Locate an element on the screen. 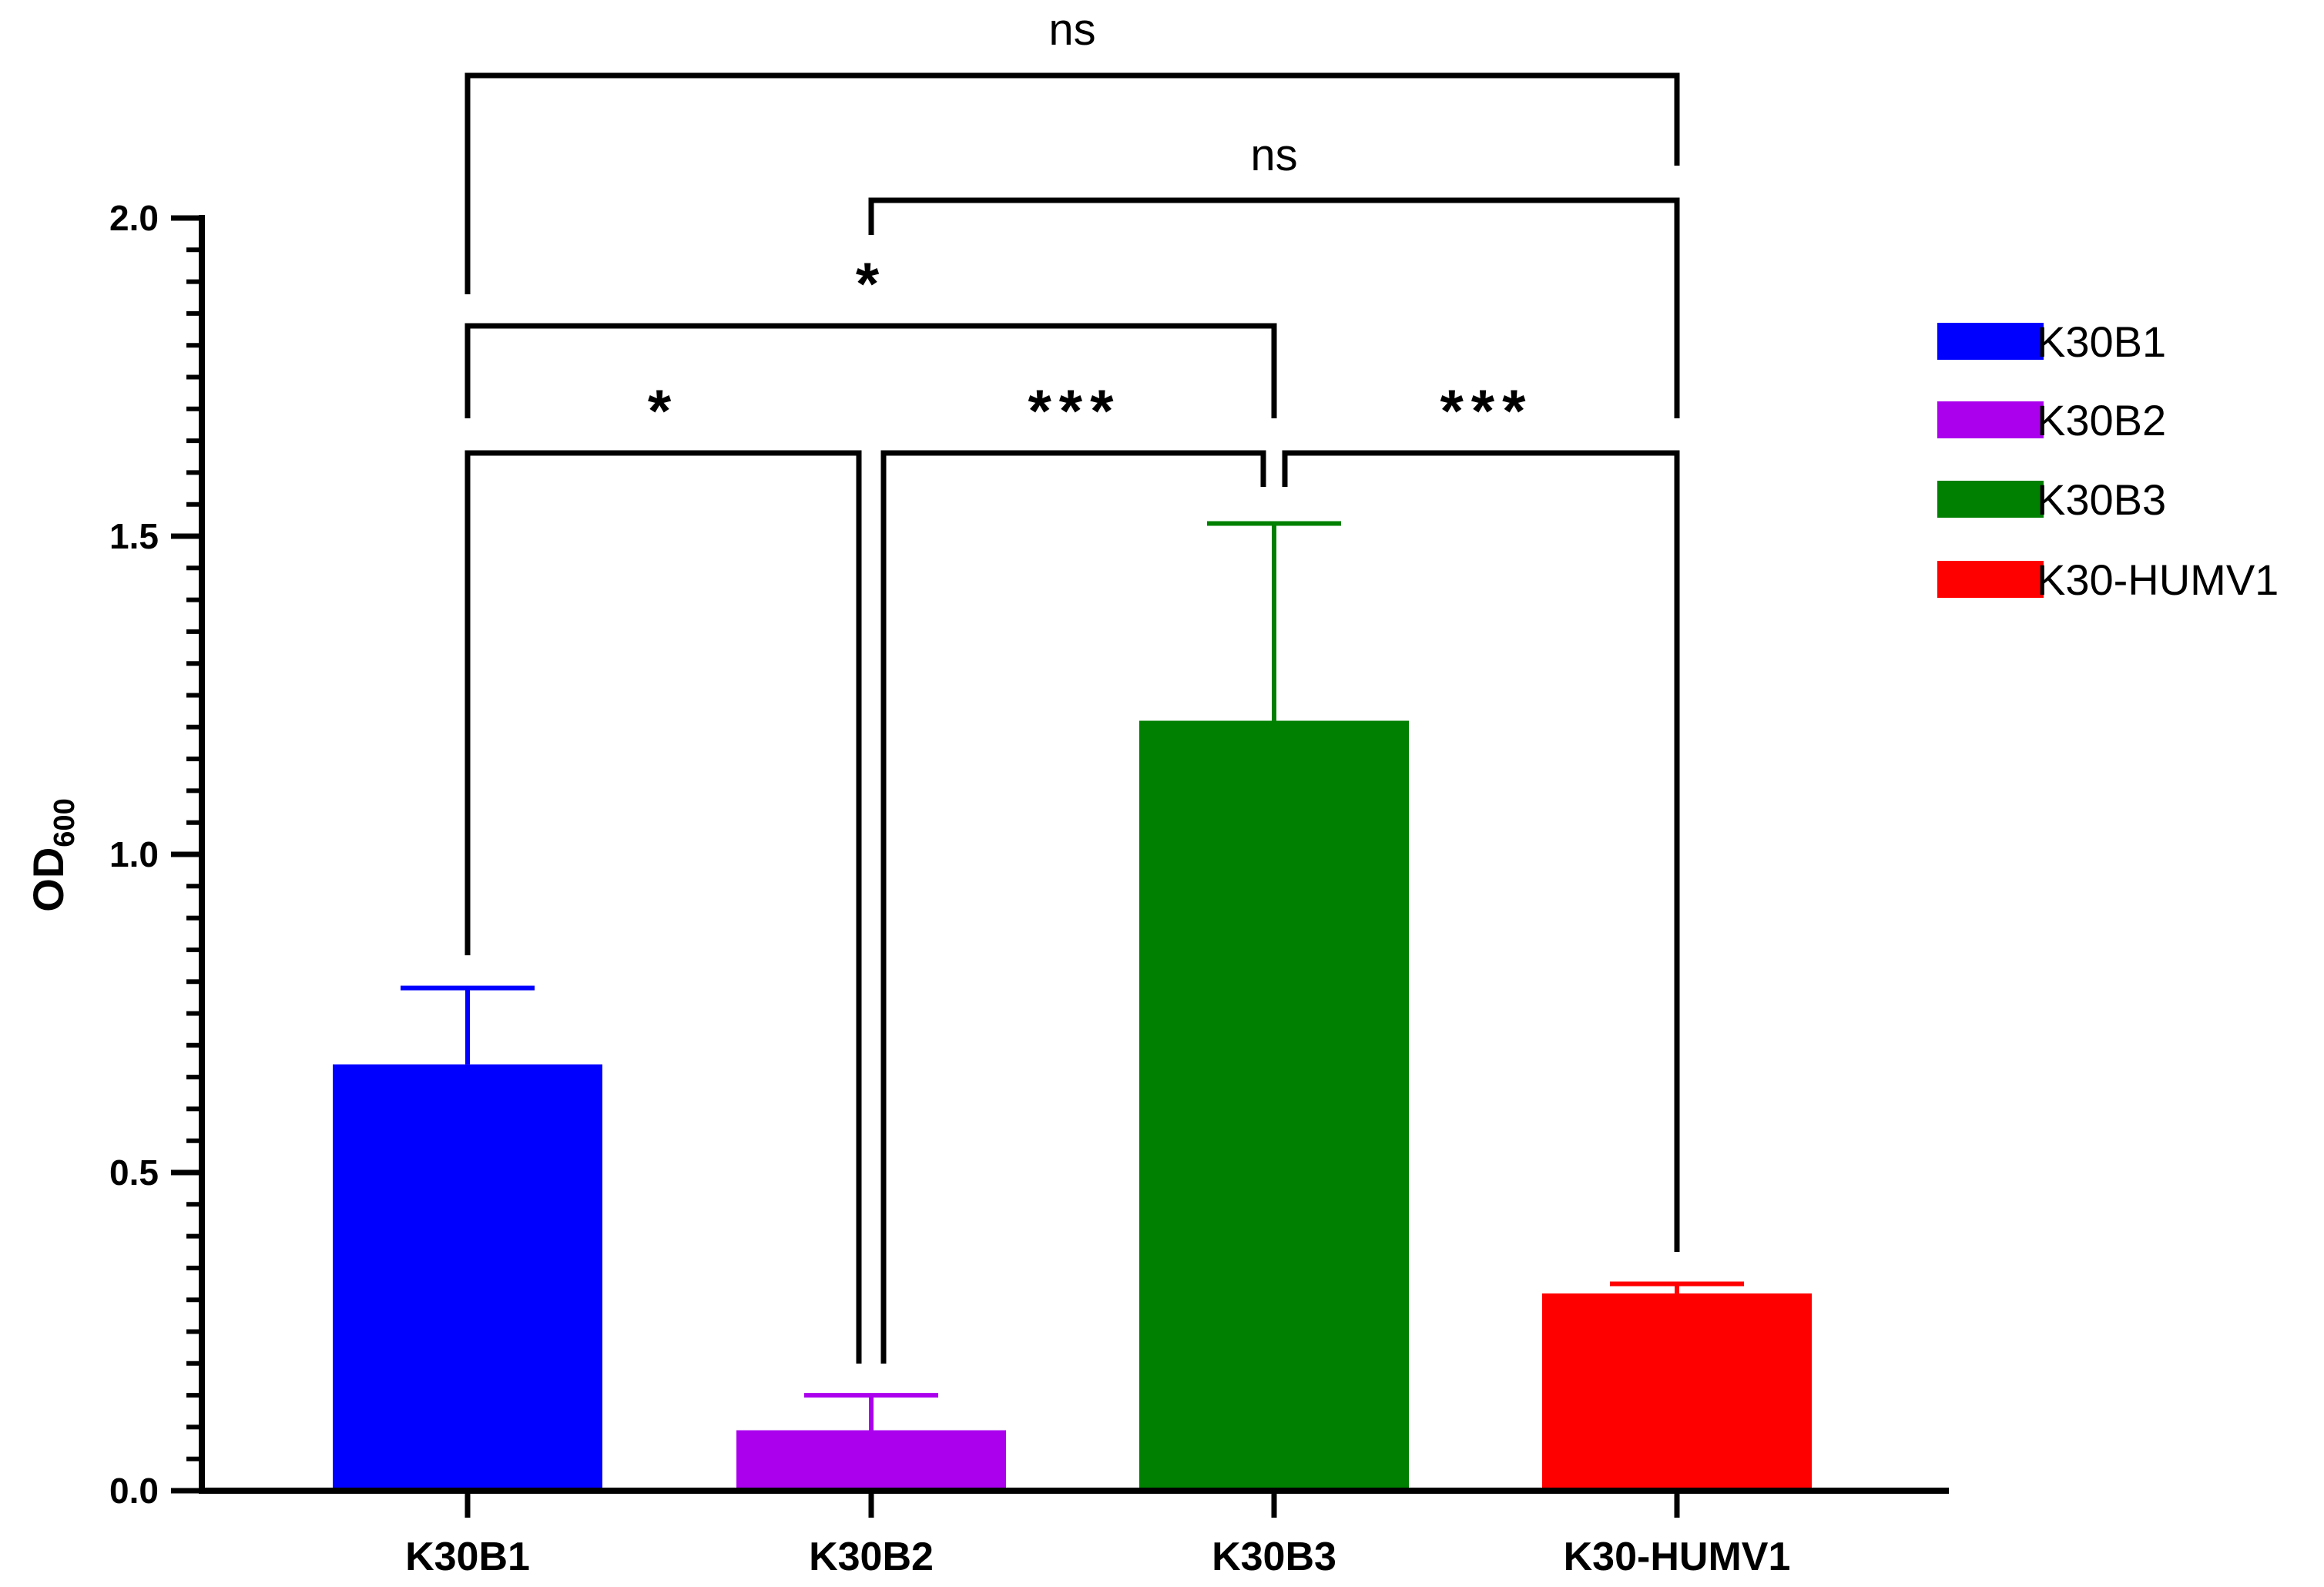 The image size is (2324, 1587). bar-k30b3 is located at coordinates (1274, 1105).